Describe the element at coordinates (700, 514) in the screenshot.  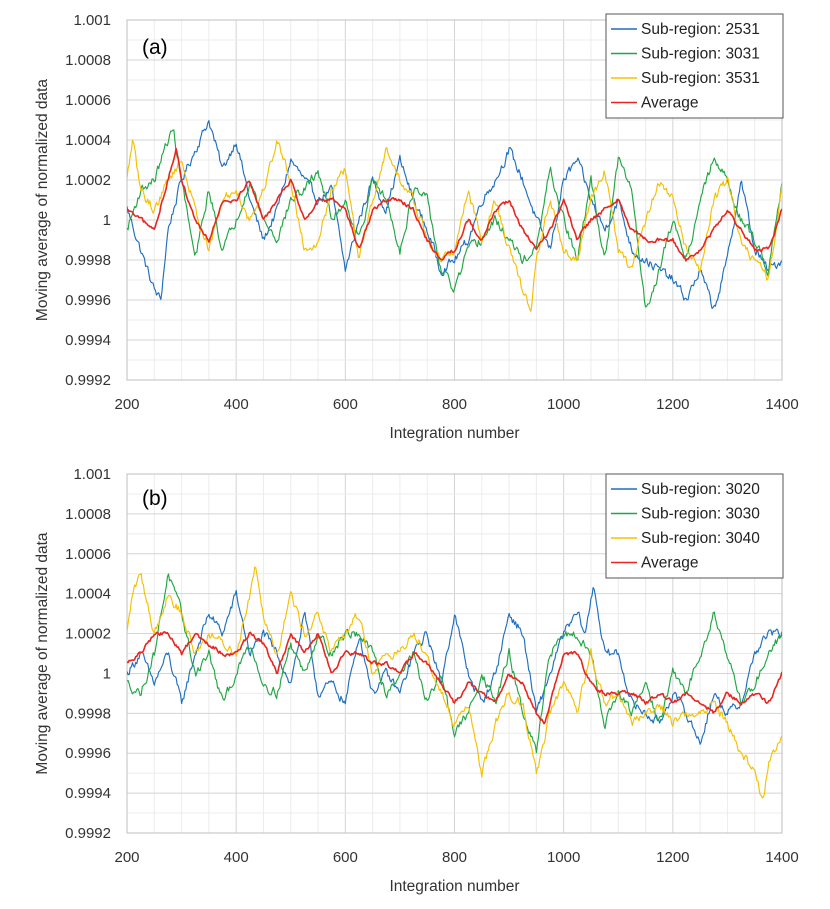
I see `legend-entry: Sub-region: 3030` at that location.